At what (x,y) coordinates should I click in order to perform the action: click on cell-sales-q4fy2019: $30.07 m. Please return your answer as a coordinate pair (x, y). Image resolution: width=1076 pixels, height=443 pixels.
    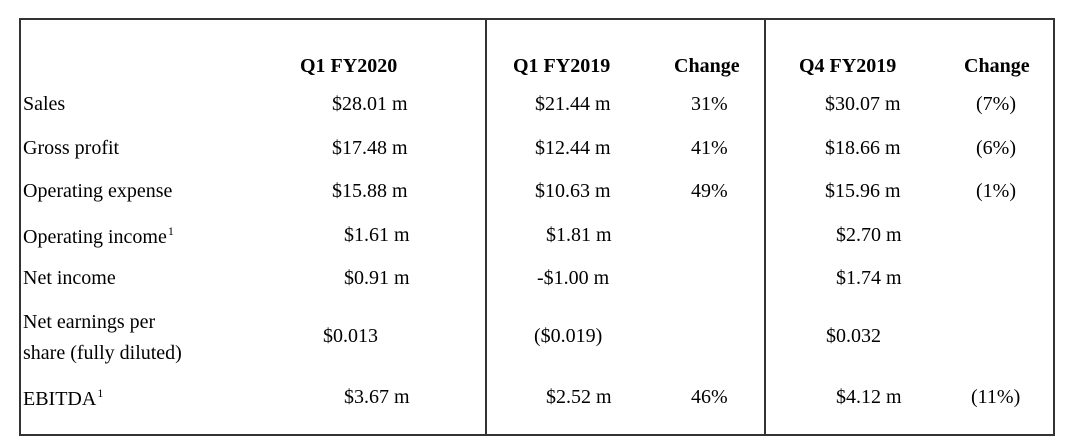
    Looking at the image, I should click on (863, 104).